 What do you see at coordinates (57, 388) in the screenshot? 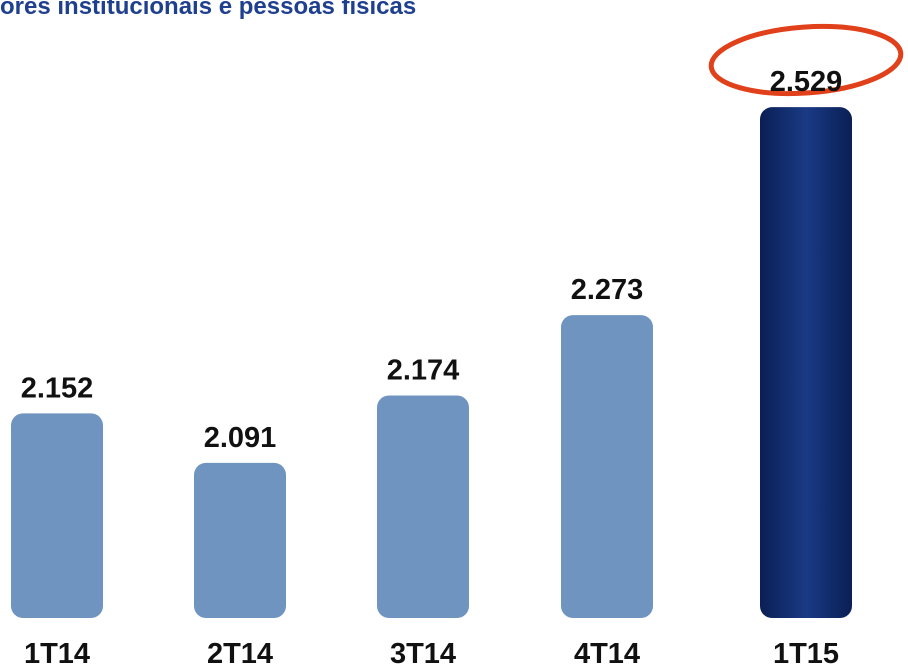
I see `value-label: 2.152` at bounding box center [57, 388].